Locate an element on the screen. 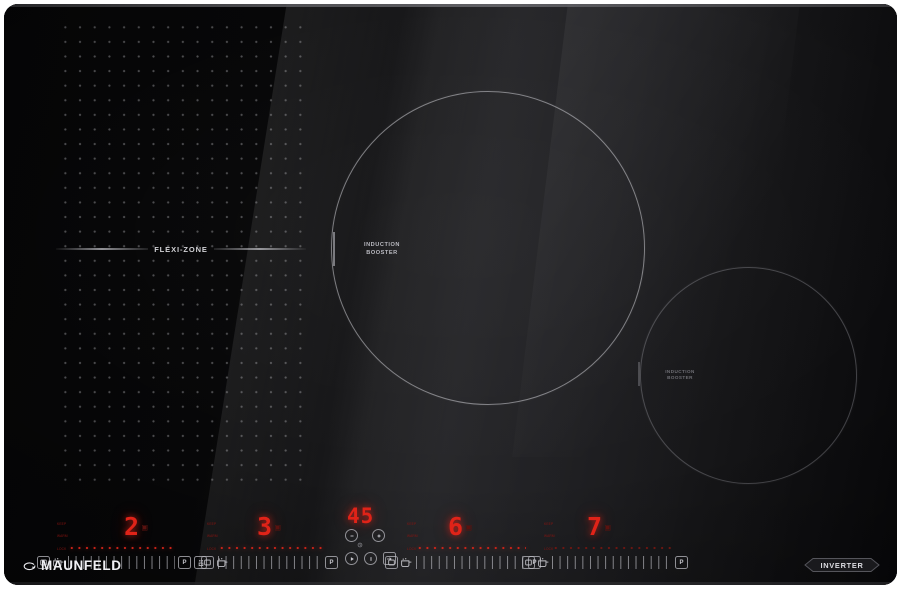 The image size is (901, 589). zone-2-slider is located at coordinates (270, 562).